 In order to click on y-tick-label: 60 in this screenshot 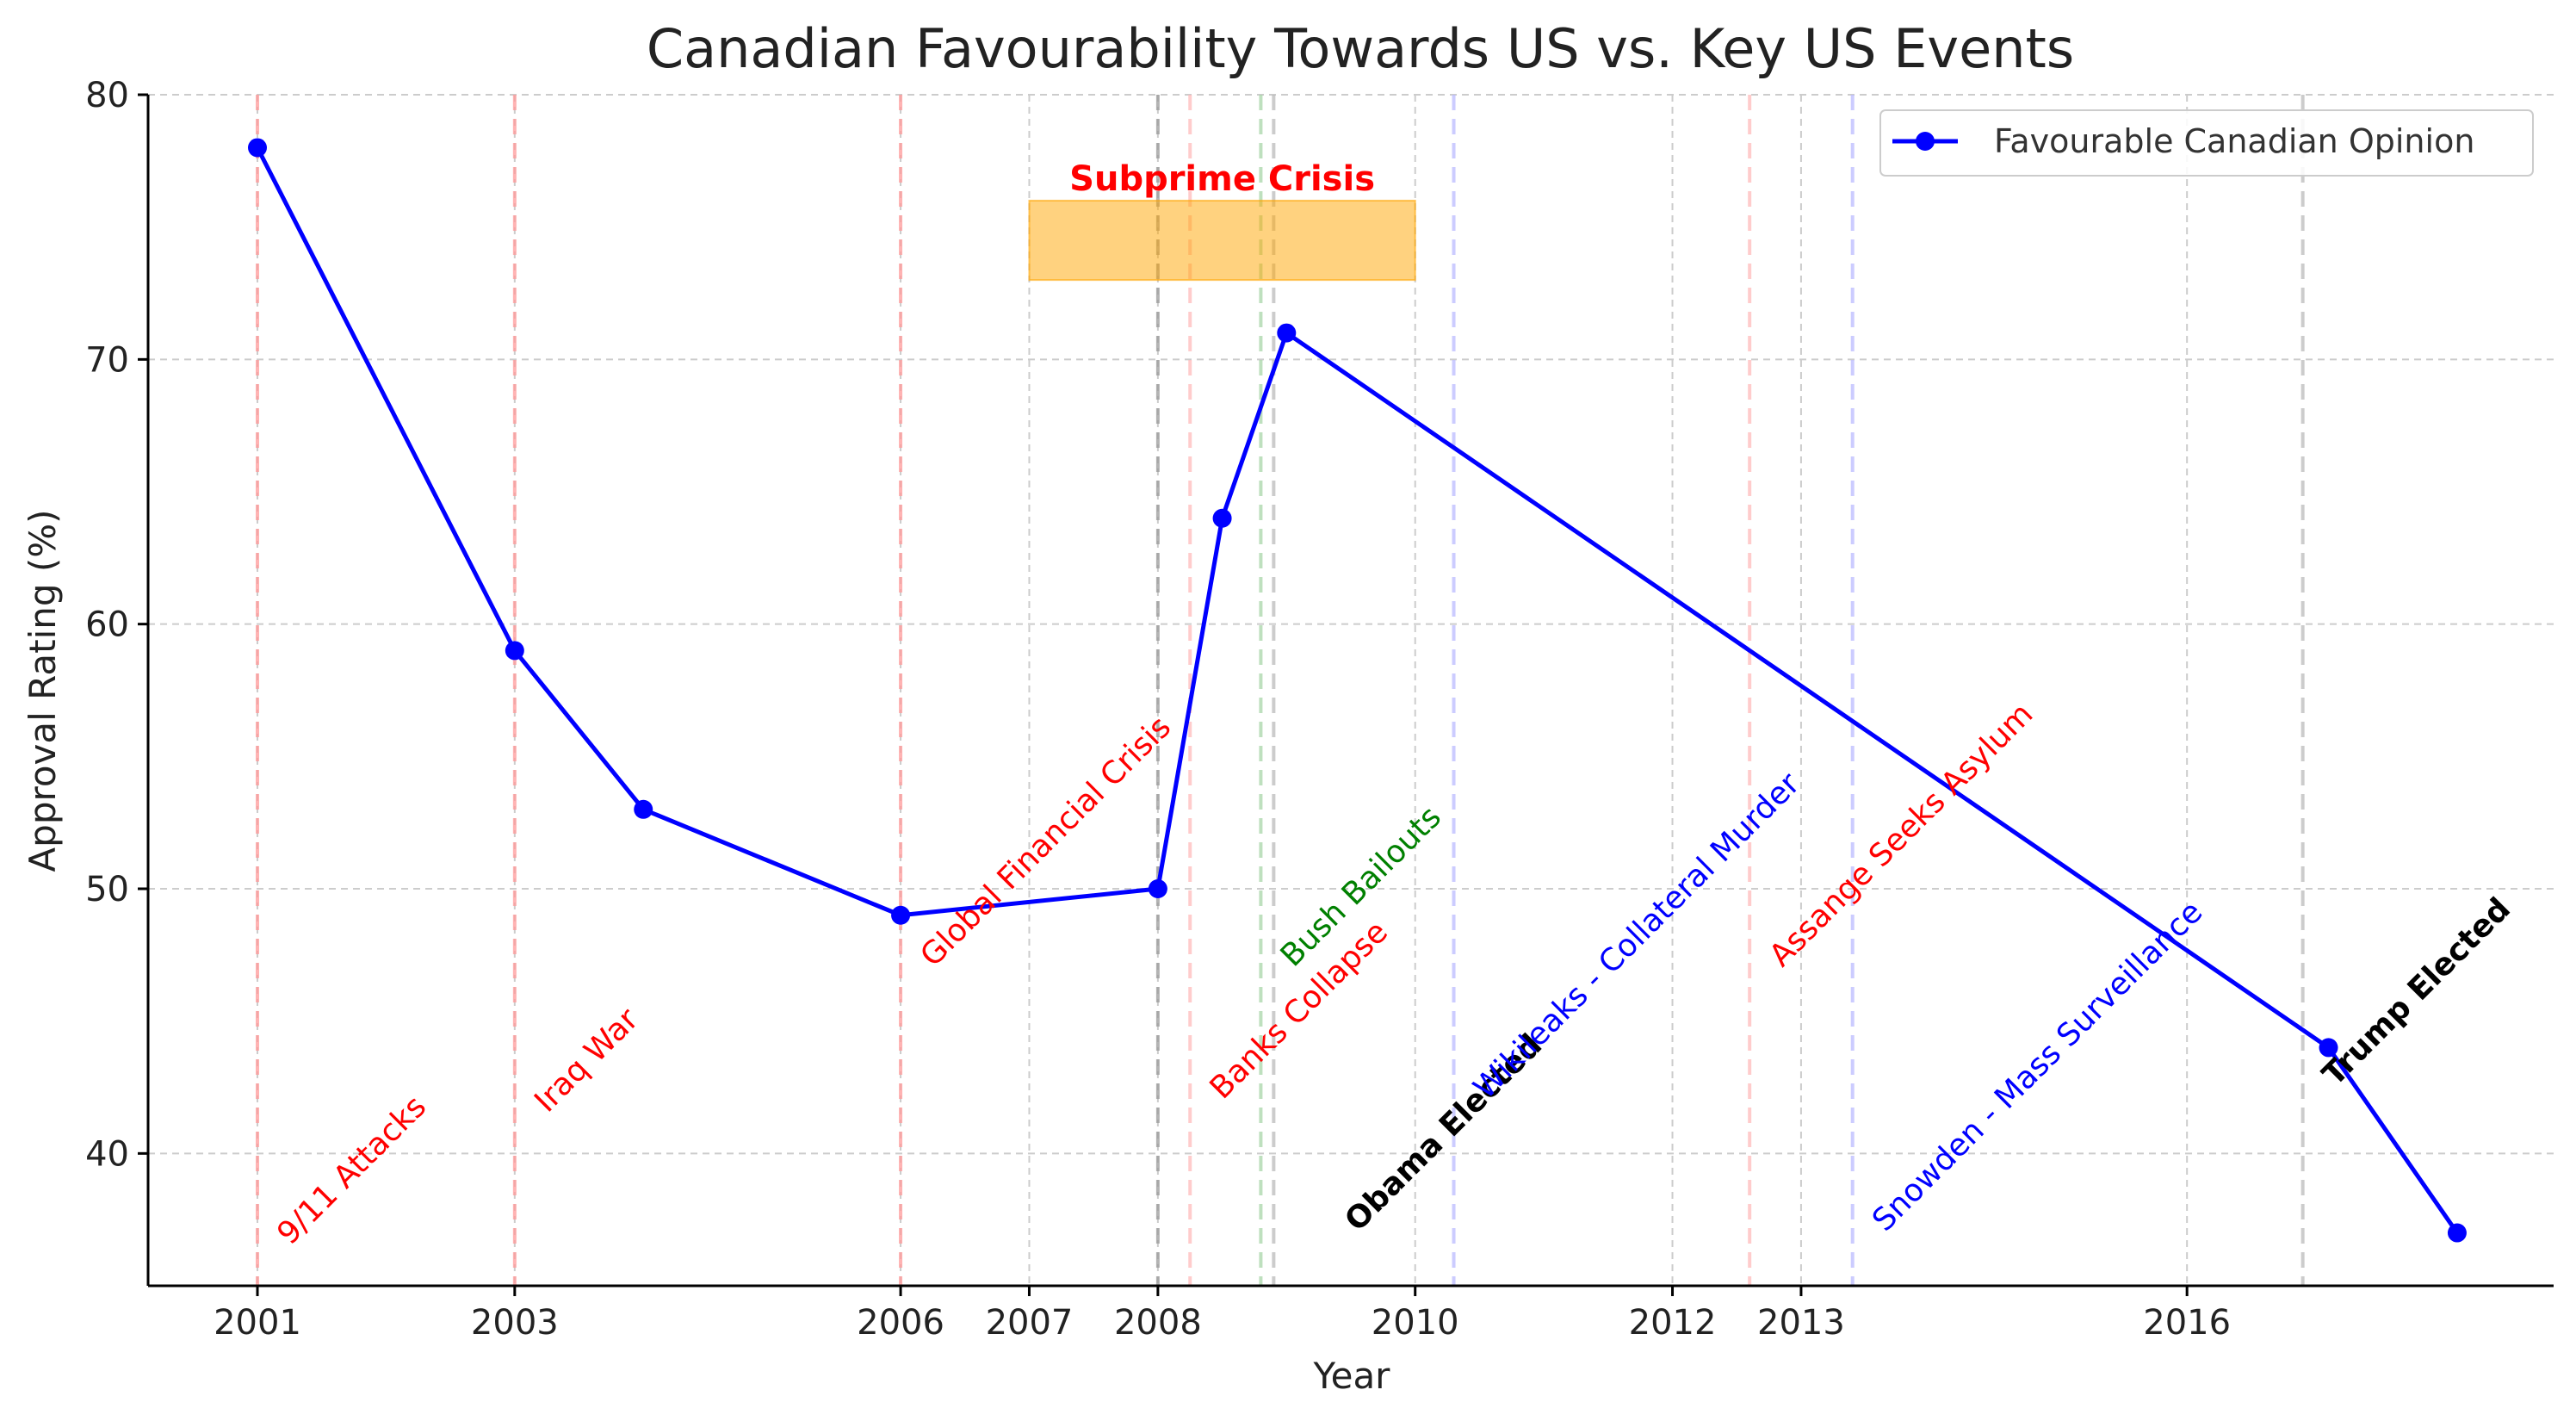, I will do `click(107, 625)`.